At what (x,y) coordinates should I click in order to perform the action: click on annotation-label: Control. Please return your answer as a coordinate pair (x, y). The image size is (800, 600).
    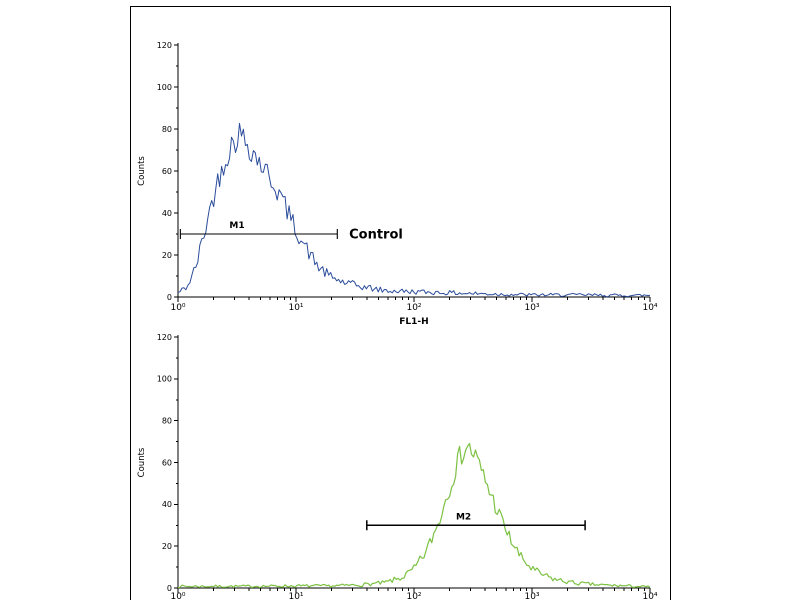
    Looking at the image, I should click on (376, 235).